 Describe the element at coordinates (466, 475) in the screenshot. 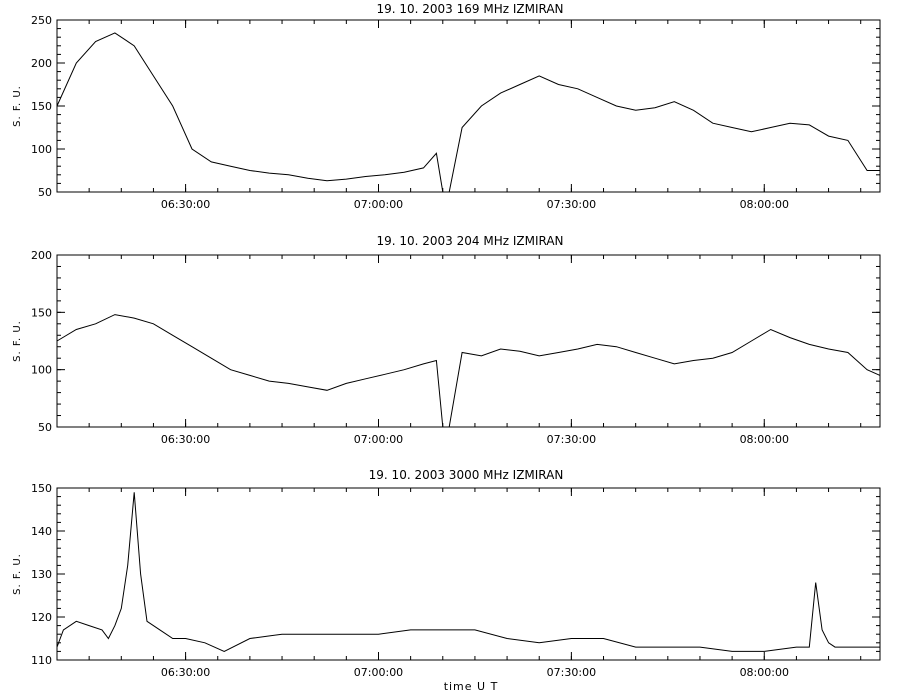

I see `panel-3000mhz-title: 19. 10. 2003 3000 MHz IZMIRAN` at that location.